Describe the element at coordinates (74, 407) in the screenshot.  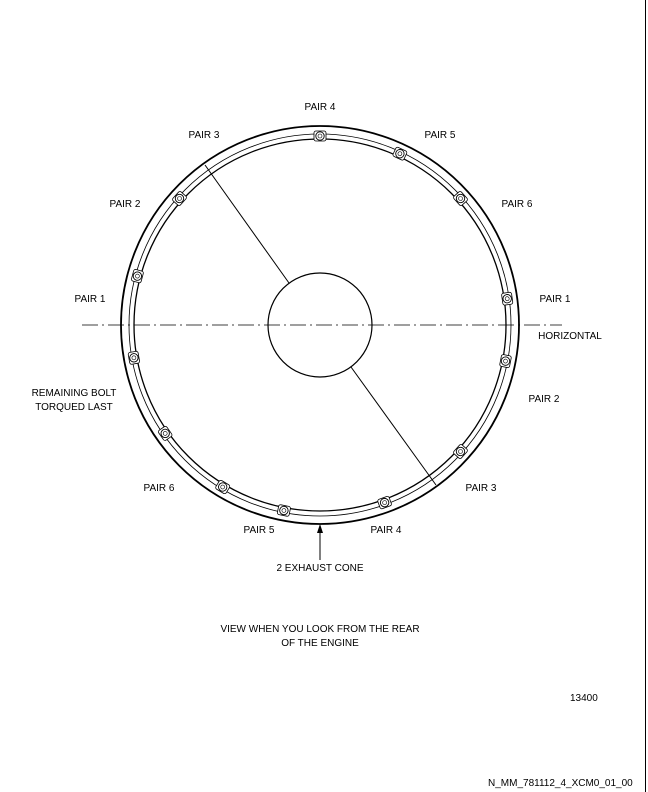
I see `label-torqued-last: TORQUED LAST` at that location.